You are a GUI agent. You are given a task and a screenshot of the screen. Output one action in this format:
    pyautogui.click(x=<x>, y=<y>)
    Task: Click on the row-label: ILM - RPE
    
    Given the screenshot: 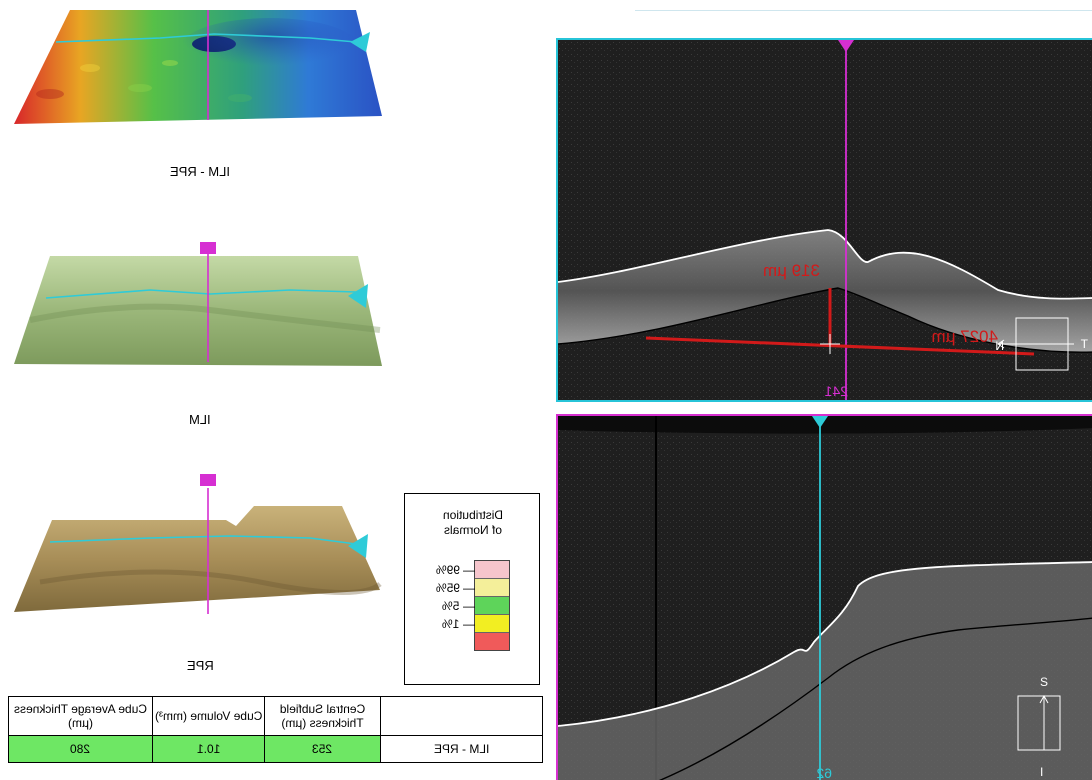 What is the action you would take?
    pyautogui.click(x=461, y=749)
    